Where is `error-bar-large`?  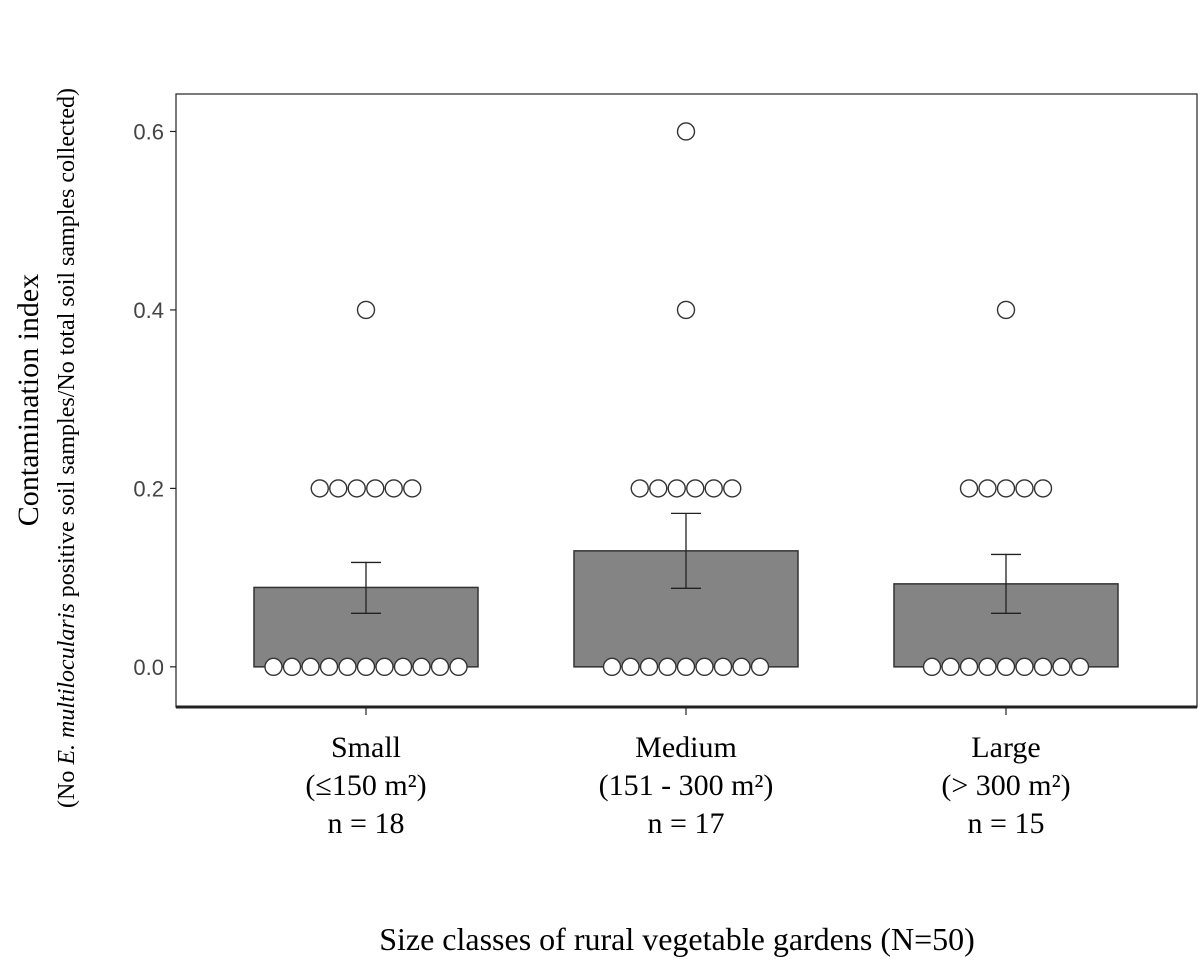
error-bar-large is located at coordinates (1006, 583).